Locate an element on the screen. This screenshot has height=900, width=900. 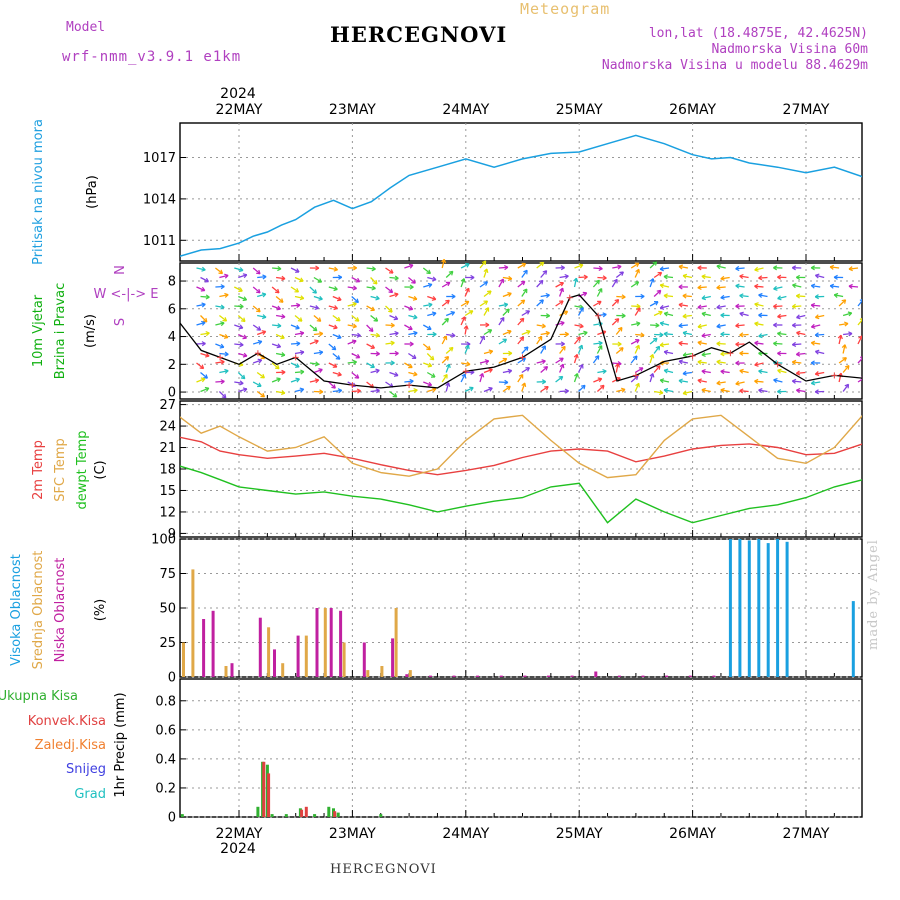
wind-ytick-label: 6 is located at coordinates (172, 309).